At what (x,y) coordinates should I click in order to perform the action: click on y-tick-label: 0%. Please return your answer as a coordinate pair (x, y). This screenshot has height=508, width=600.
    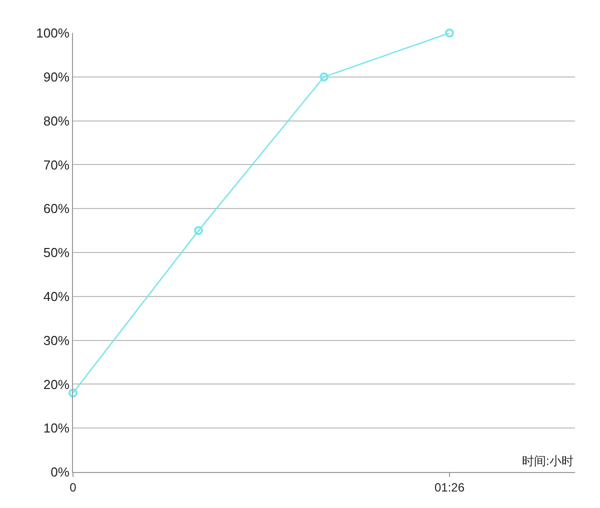
    Looking at the image, I should click on (60, 472).